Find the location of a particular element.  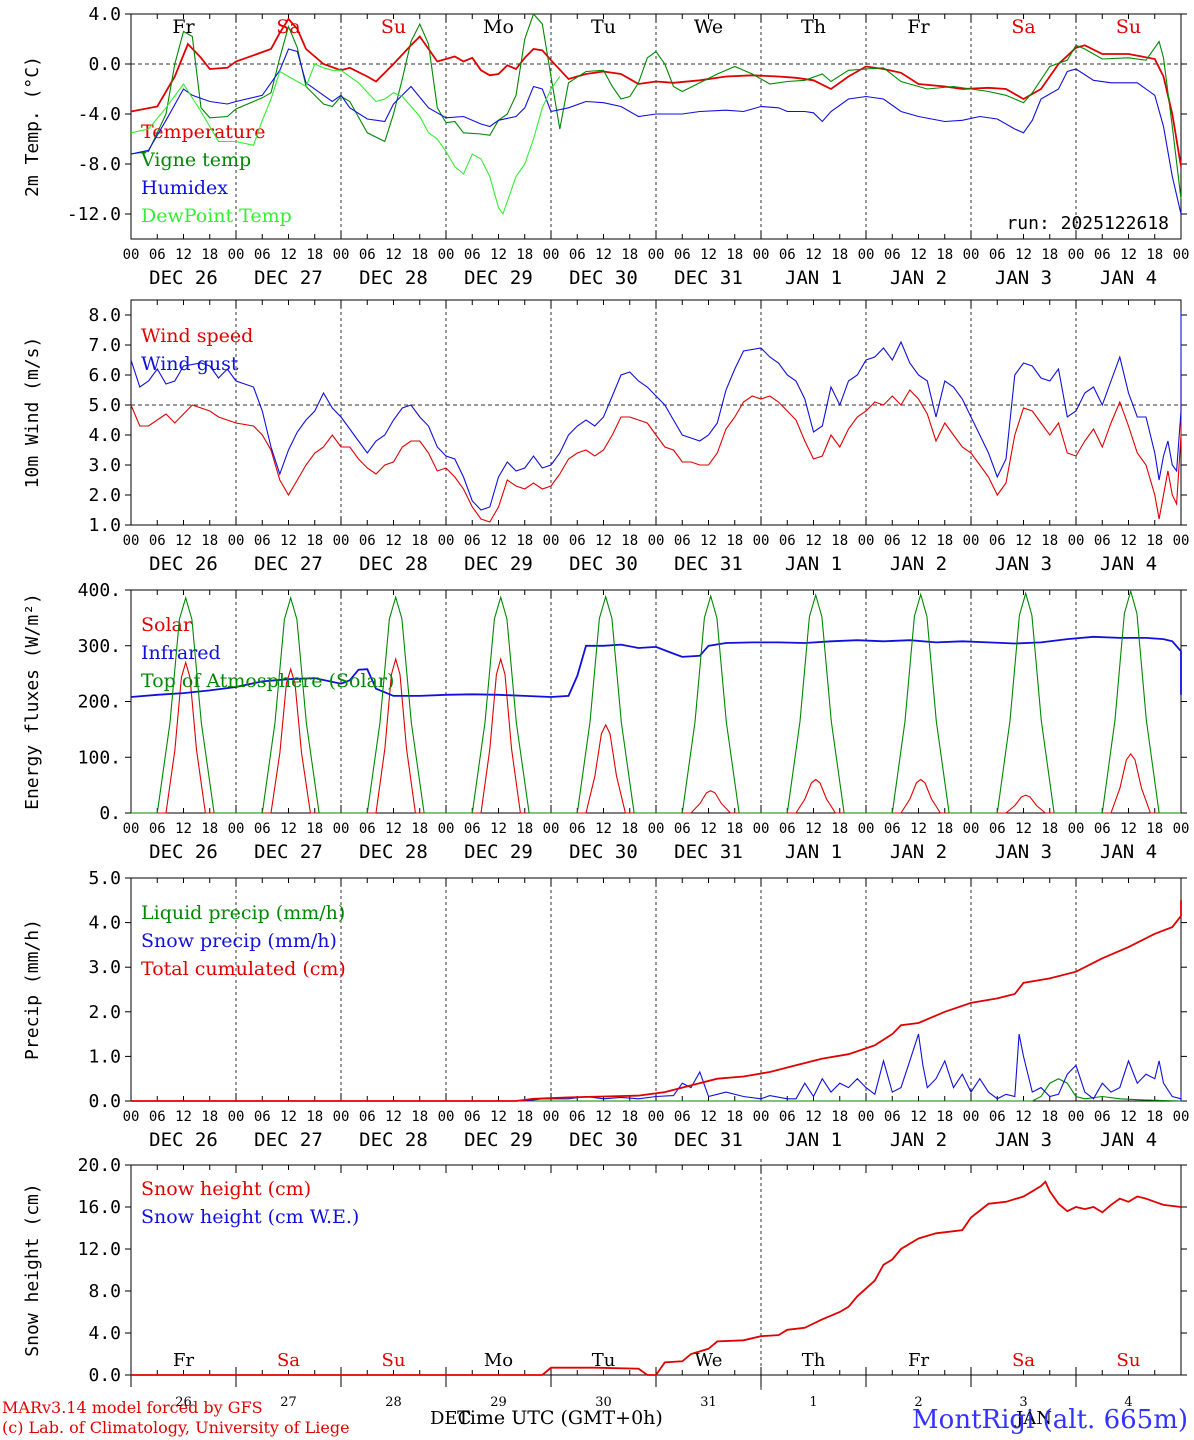

day-number-label: 28 is located at coordinates (393, 1402).